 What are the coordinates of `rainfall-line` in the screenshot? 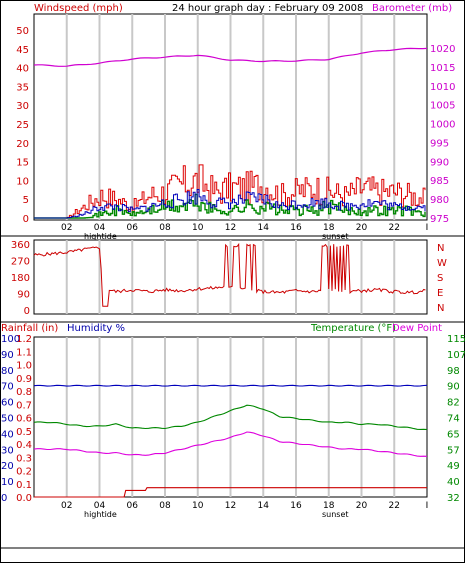 It's located at (230, 492).